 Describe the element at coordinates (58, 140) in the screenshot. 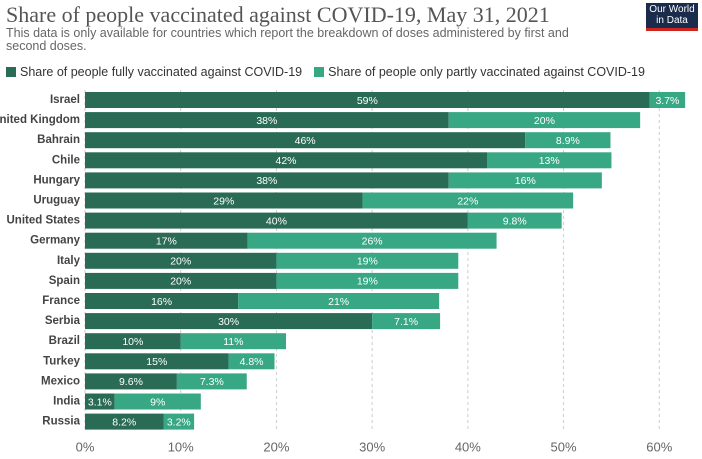

I see `y-tick-label: Bahrain` at that location.